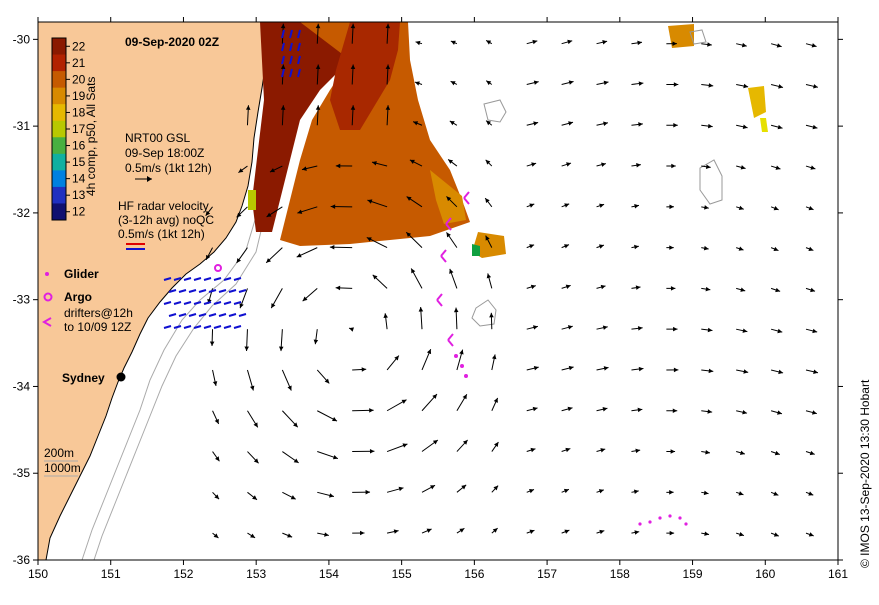 Image resolution: width=879 pixels, height=605 pixels. What do you see at coordinates (765, 574) in the screenshot?
I see `lon-tick-label: 160` at bounding box center [765, 574].